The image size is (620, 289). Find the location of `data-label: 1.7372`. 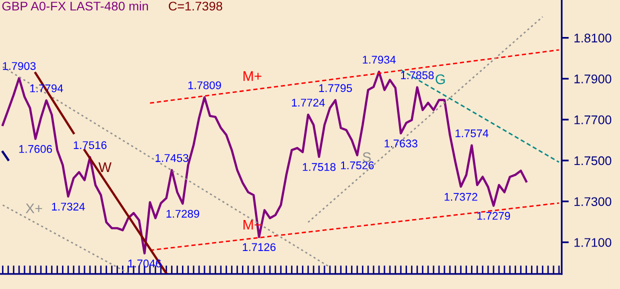

data-label: 1.7372 is located at coordinates (461, 196).